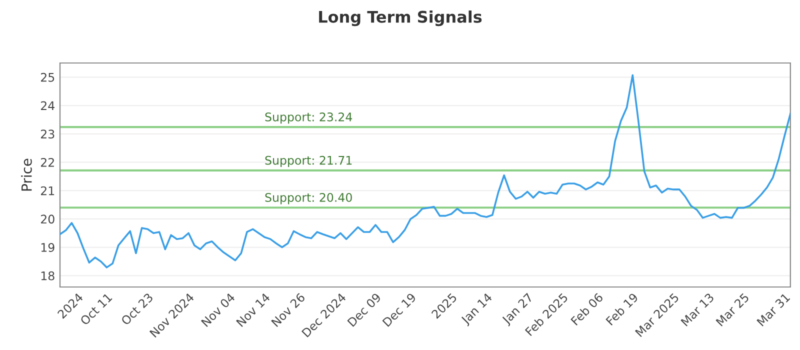  Describe the element at coordinates (47, 134) in the screenshot. I see `y-tick-label: 23` at that location.